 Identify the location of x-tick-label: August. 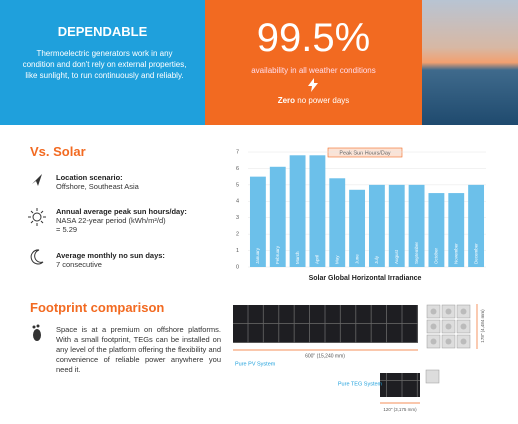
(396, 256).